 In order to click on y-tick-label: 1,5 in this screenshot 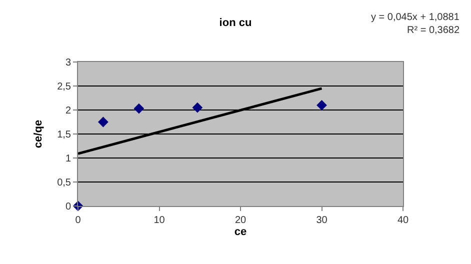, I will do `click(64, 135)`.